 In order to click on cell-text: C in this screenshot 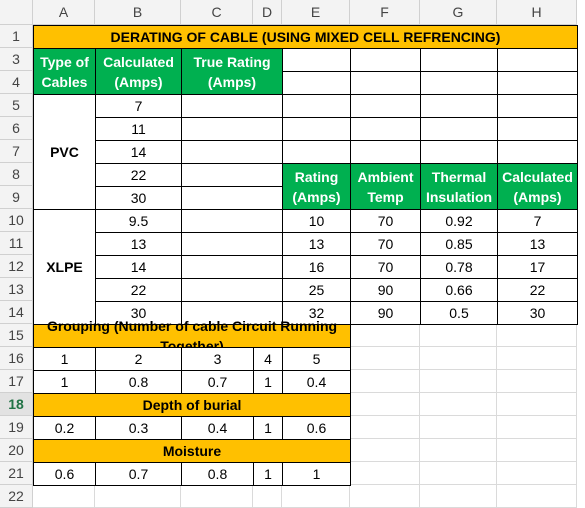, I will do `click(216, 12)`.